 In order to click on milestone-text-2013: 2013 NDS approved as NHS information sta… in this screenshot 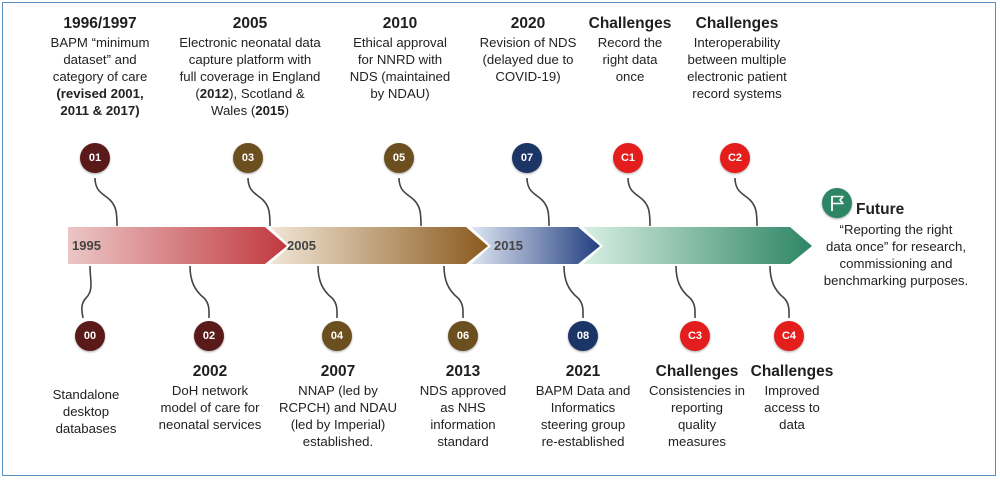, I will do `click(463, 406)`.